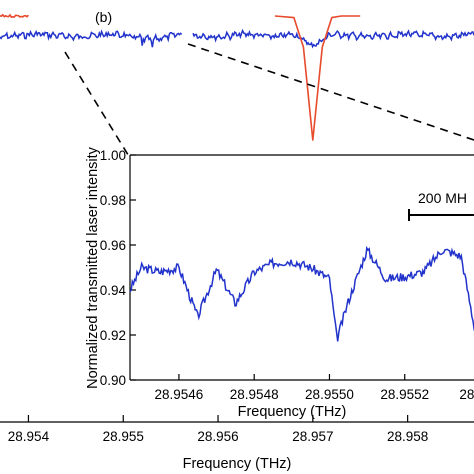  Describe the element at coordinates (254, 394) in the screenshot. I see `inset-x-tick-label: 28.9548` at that location.